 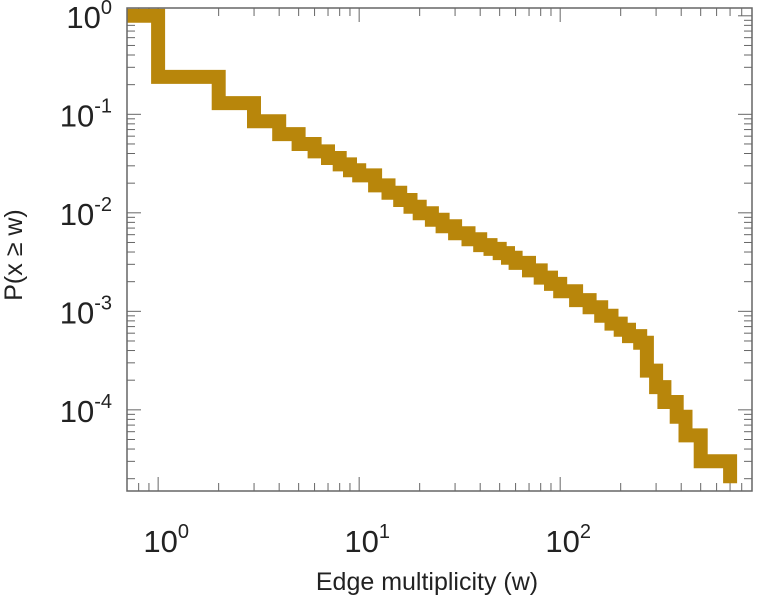 I want to click on y-tick-labels: 10⁰ 10⁻¹ 10⁻² 10⁻³ 10⁻⁴, so click(x=86, y=214).